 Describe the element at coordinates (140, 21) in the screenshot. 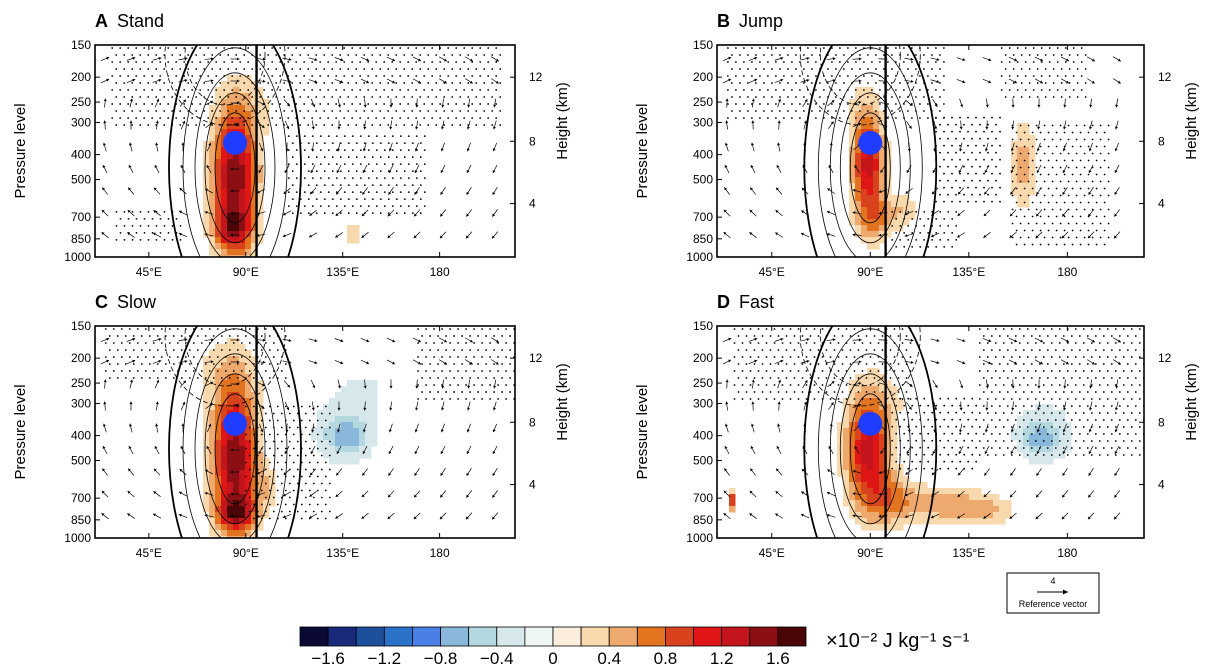

I see `panel-title: Stand` at that location.